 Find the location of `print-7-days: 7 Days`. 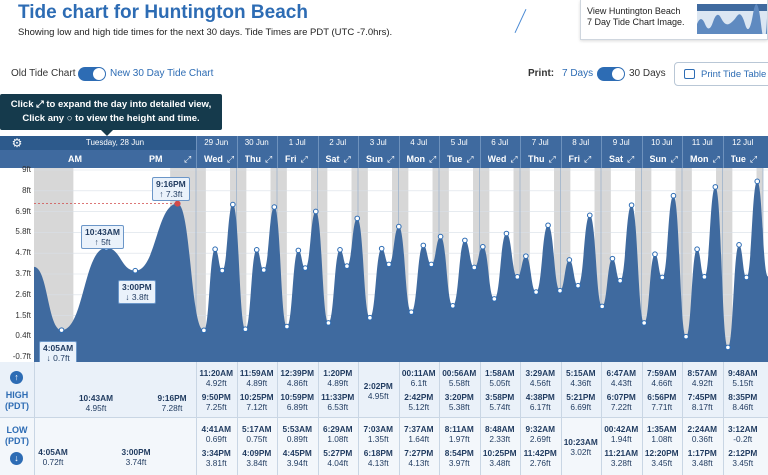

print-7-days: 7 Days is located at coordinates (578, 73).